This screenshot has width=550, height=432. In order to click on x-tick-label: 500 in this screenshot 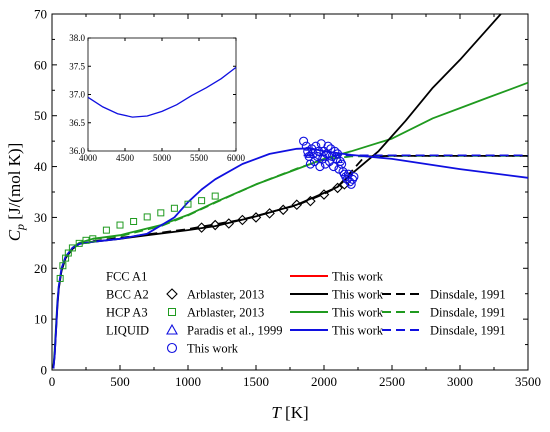, I will do `click(120, 381)`.